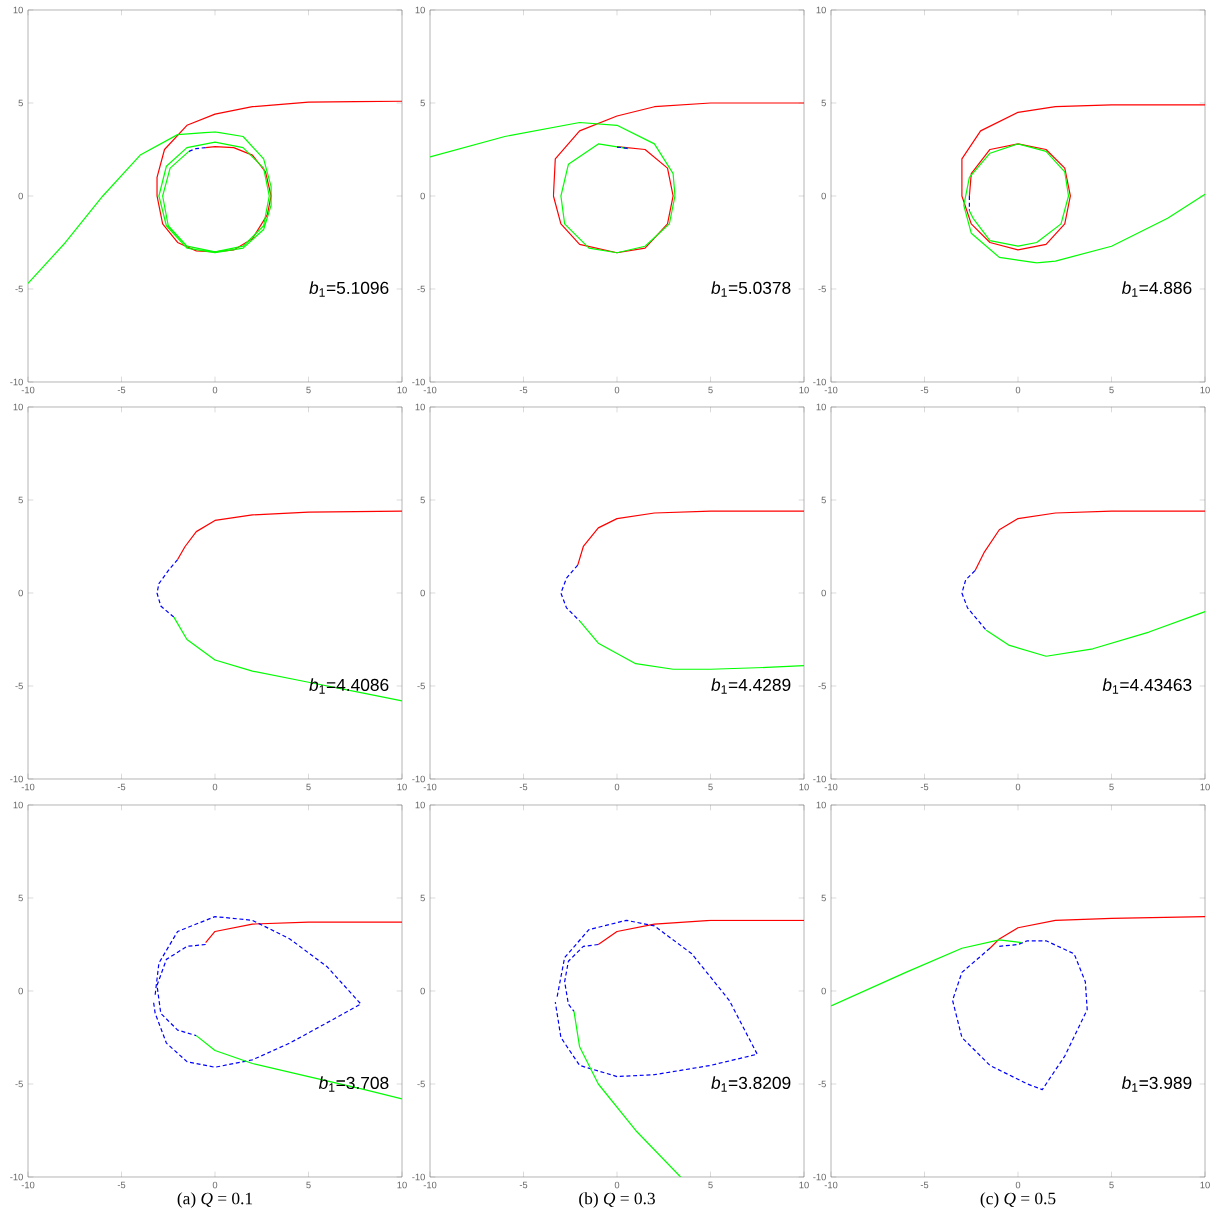  I want to click on x-axis-title: (a) Q = 0.1, so click(215, 1200).